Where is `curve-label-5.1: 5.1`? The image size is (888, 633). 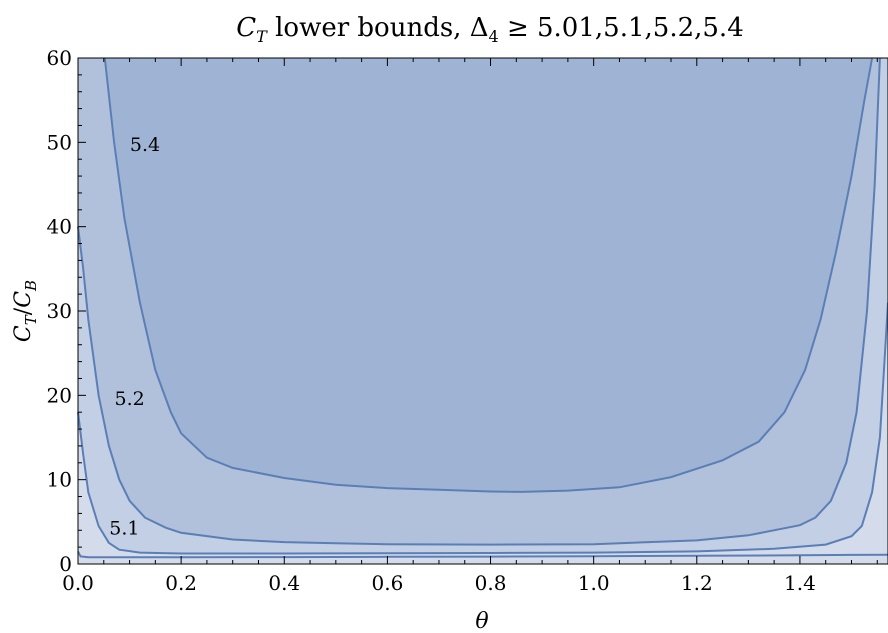 curve-label-5.1: 5.1 is located at coordinates (124, 529).